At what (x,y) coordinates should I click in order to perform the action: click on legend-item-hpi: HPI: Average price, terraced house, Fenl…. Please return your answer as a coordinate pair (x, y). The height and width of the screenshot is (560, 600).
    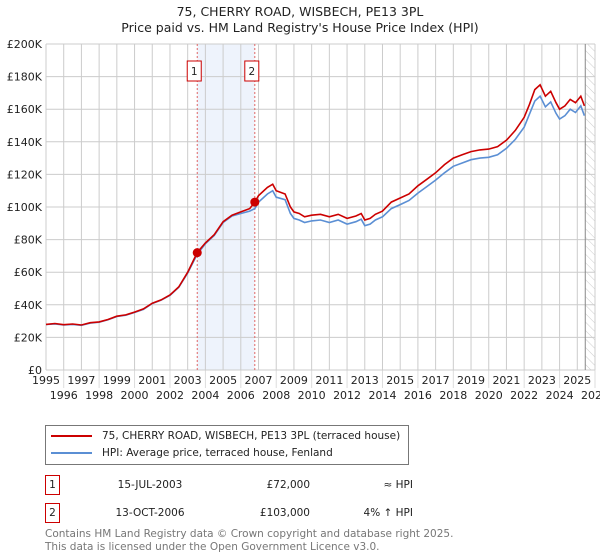
    Looking at the image, I should click on (189, 453).